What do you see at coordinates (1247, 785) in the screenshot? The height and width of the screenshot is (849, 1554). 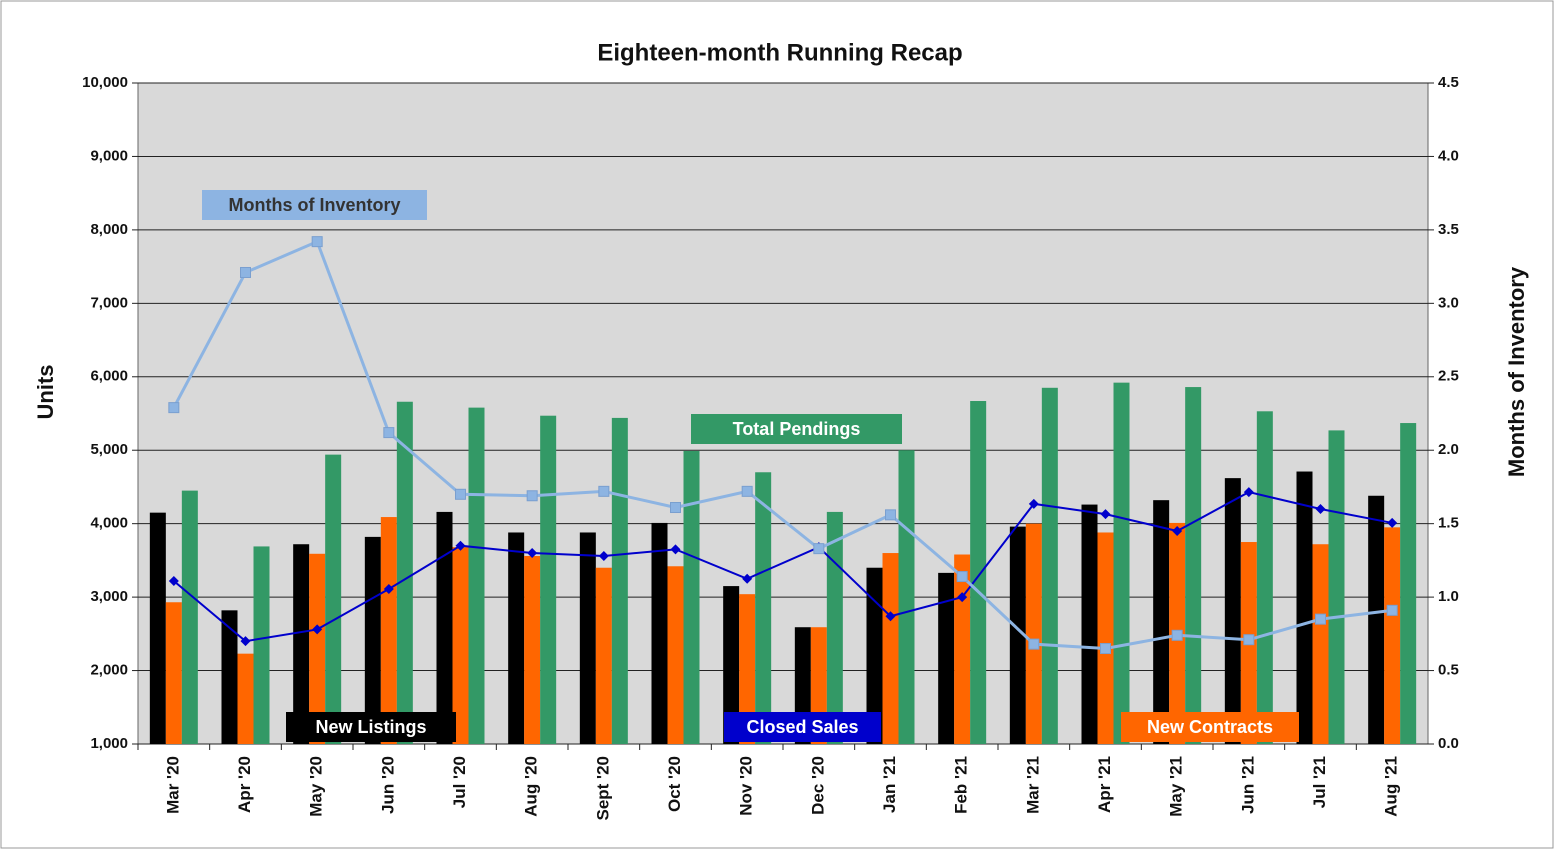 I see `x-tick-label: Jun '21` at bounding box center [1247, 785].